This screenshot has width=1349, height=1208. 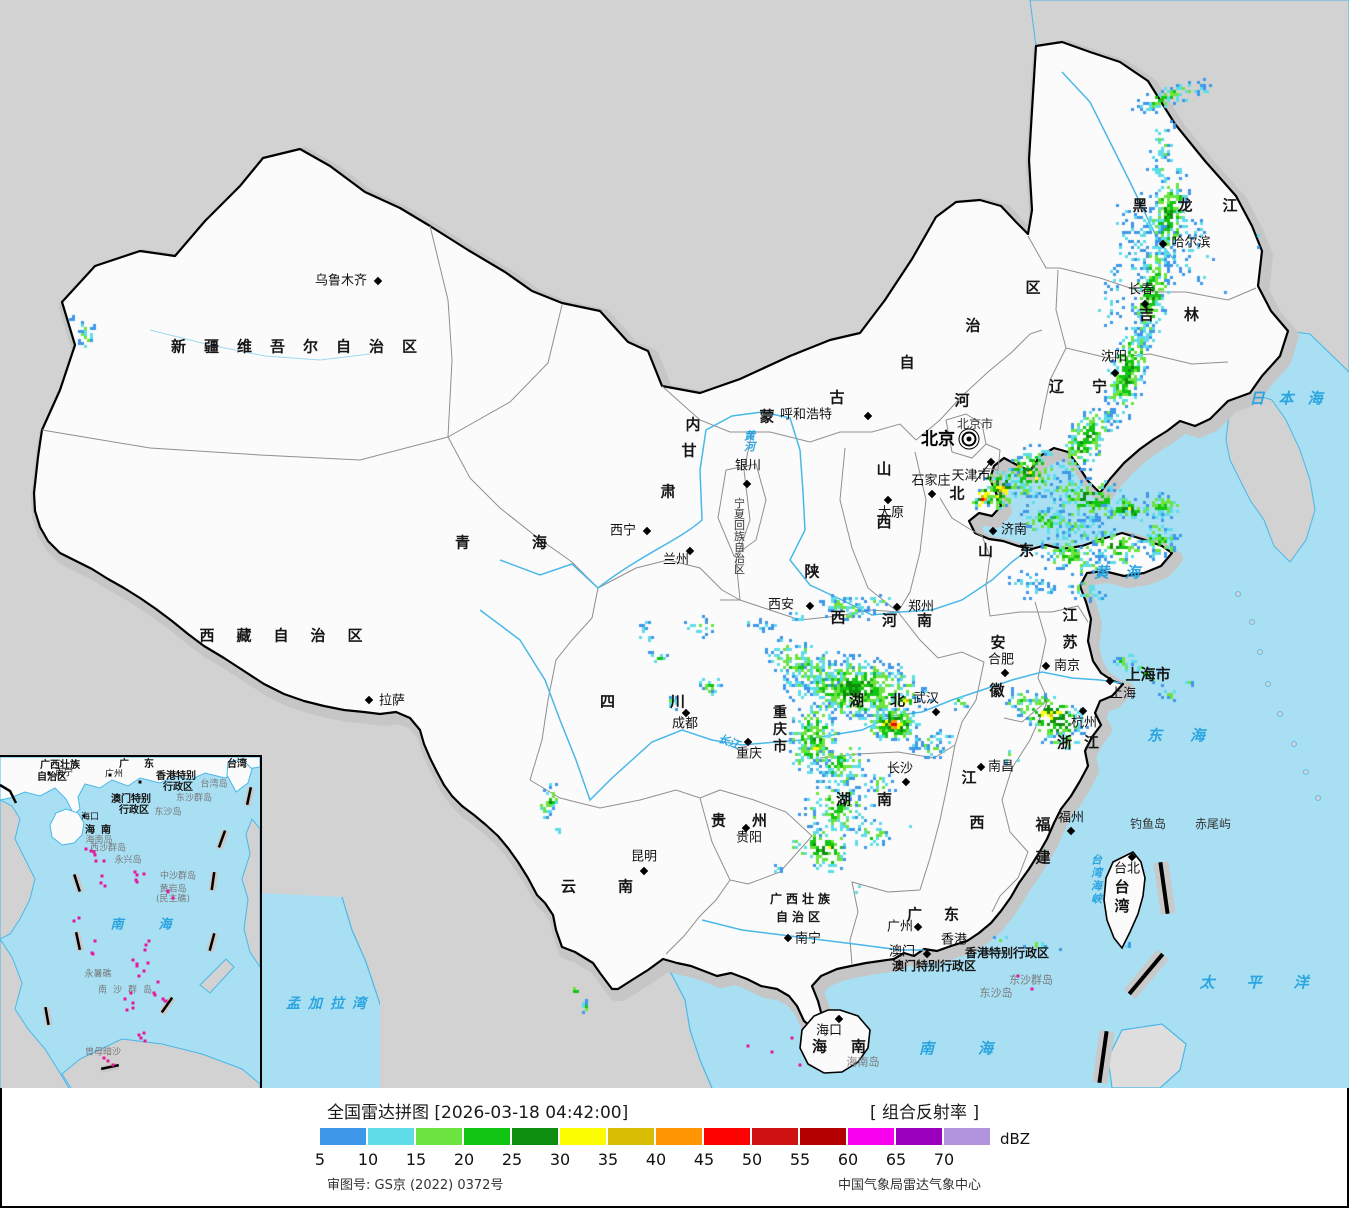 What do you see at coordinates (896, 1159) in the screenshot?
I see `dbz-tick: 65` at bounding box center [896, 1159].